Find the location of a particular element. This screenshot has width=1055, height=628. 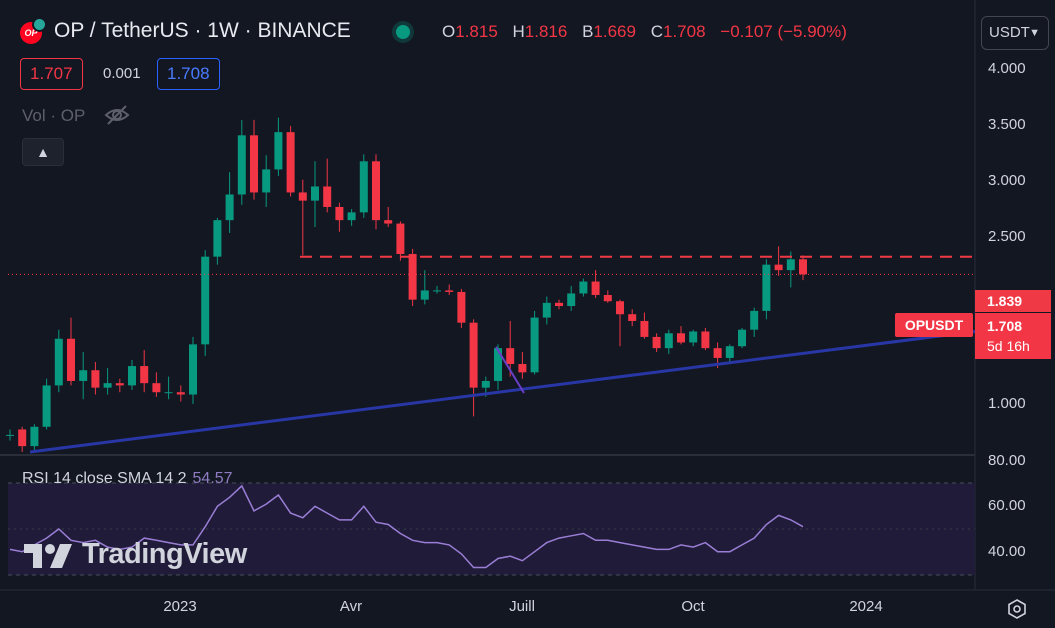

drawing-line is located at coordinates (510, 370).